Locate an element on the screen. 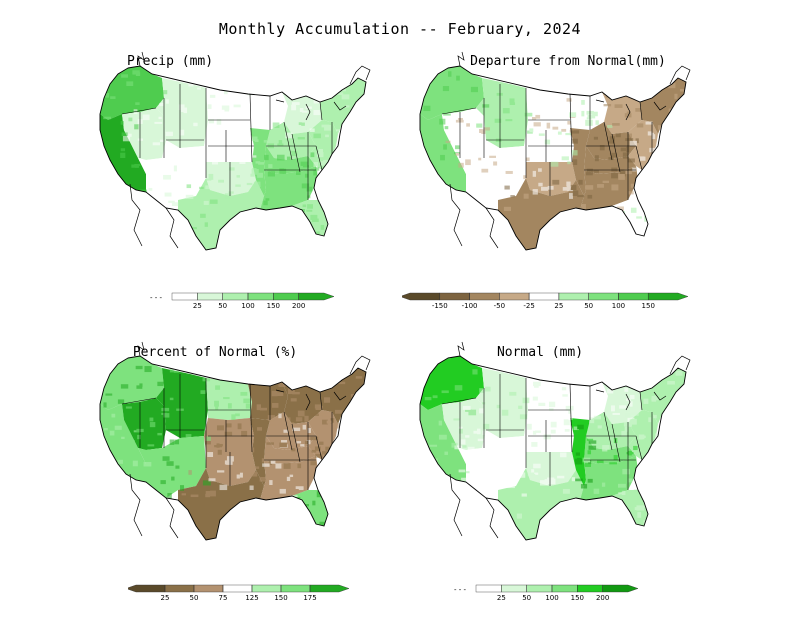 This screenshot has width=800, height=618. colorbar-tick-label: 200 is located at coordinates (602, 598).